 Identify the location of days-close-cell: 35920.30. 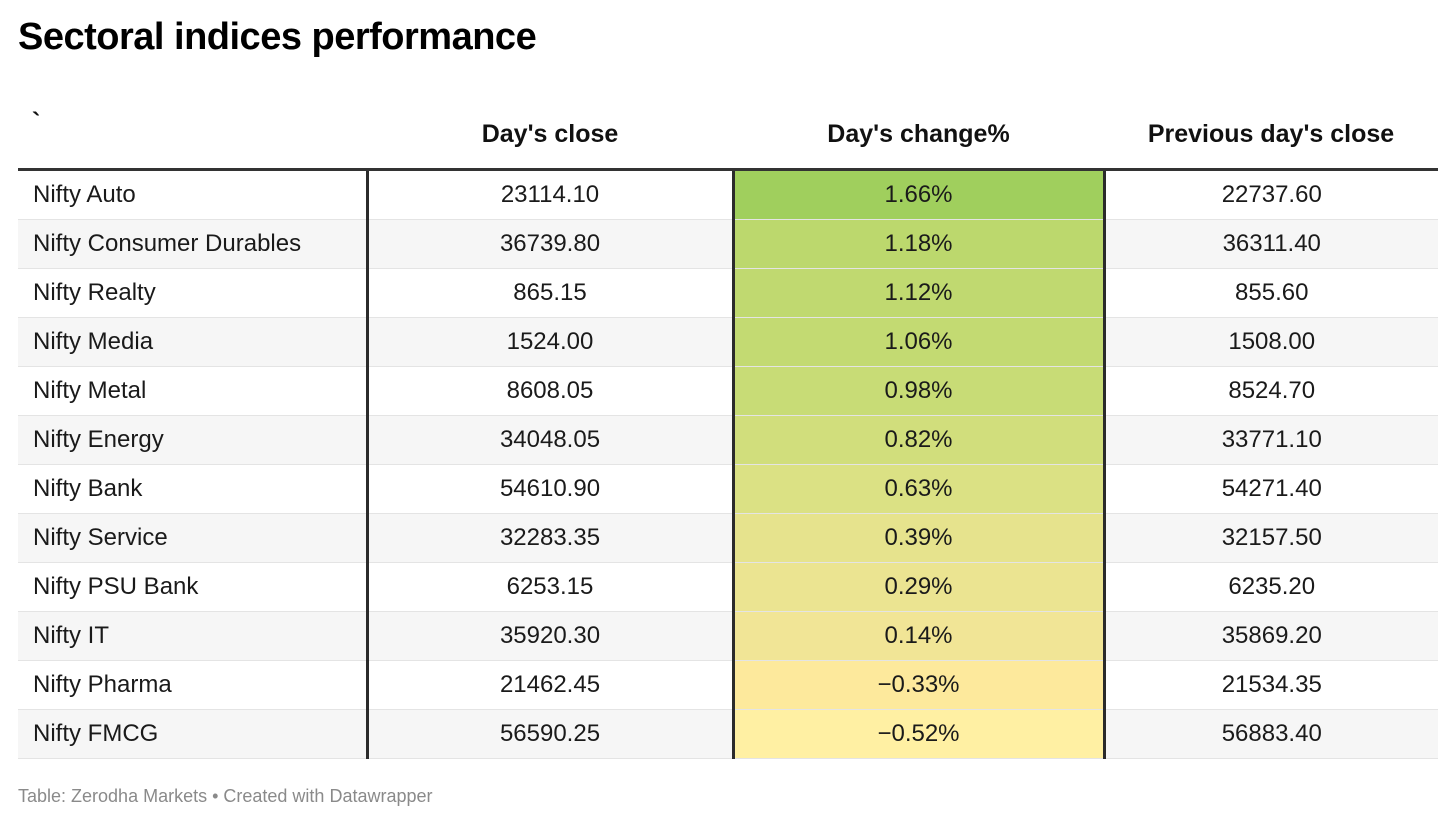
(551, 636).